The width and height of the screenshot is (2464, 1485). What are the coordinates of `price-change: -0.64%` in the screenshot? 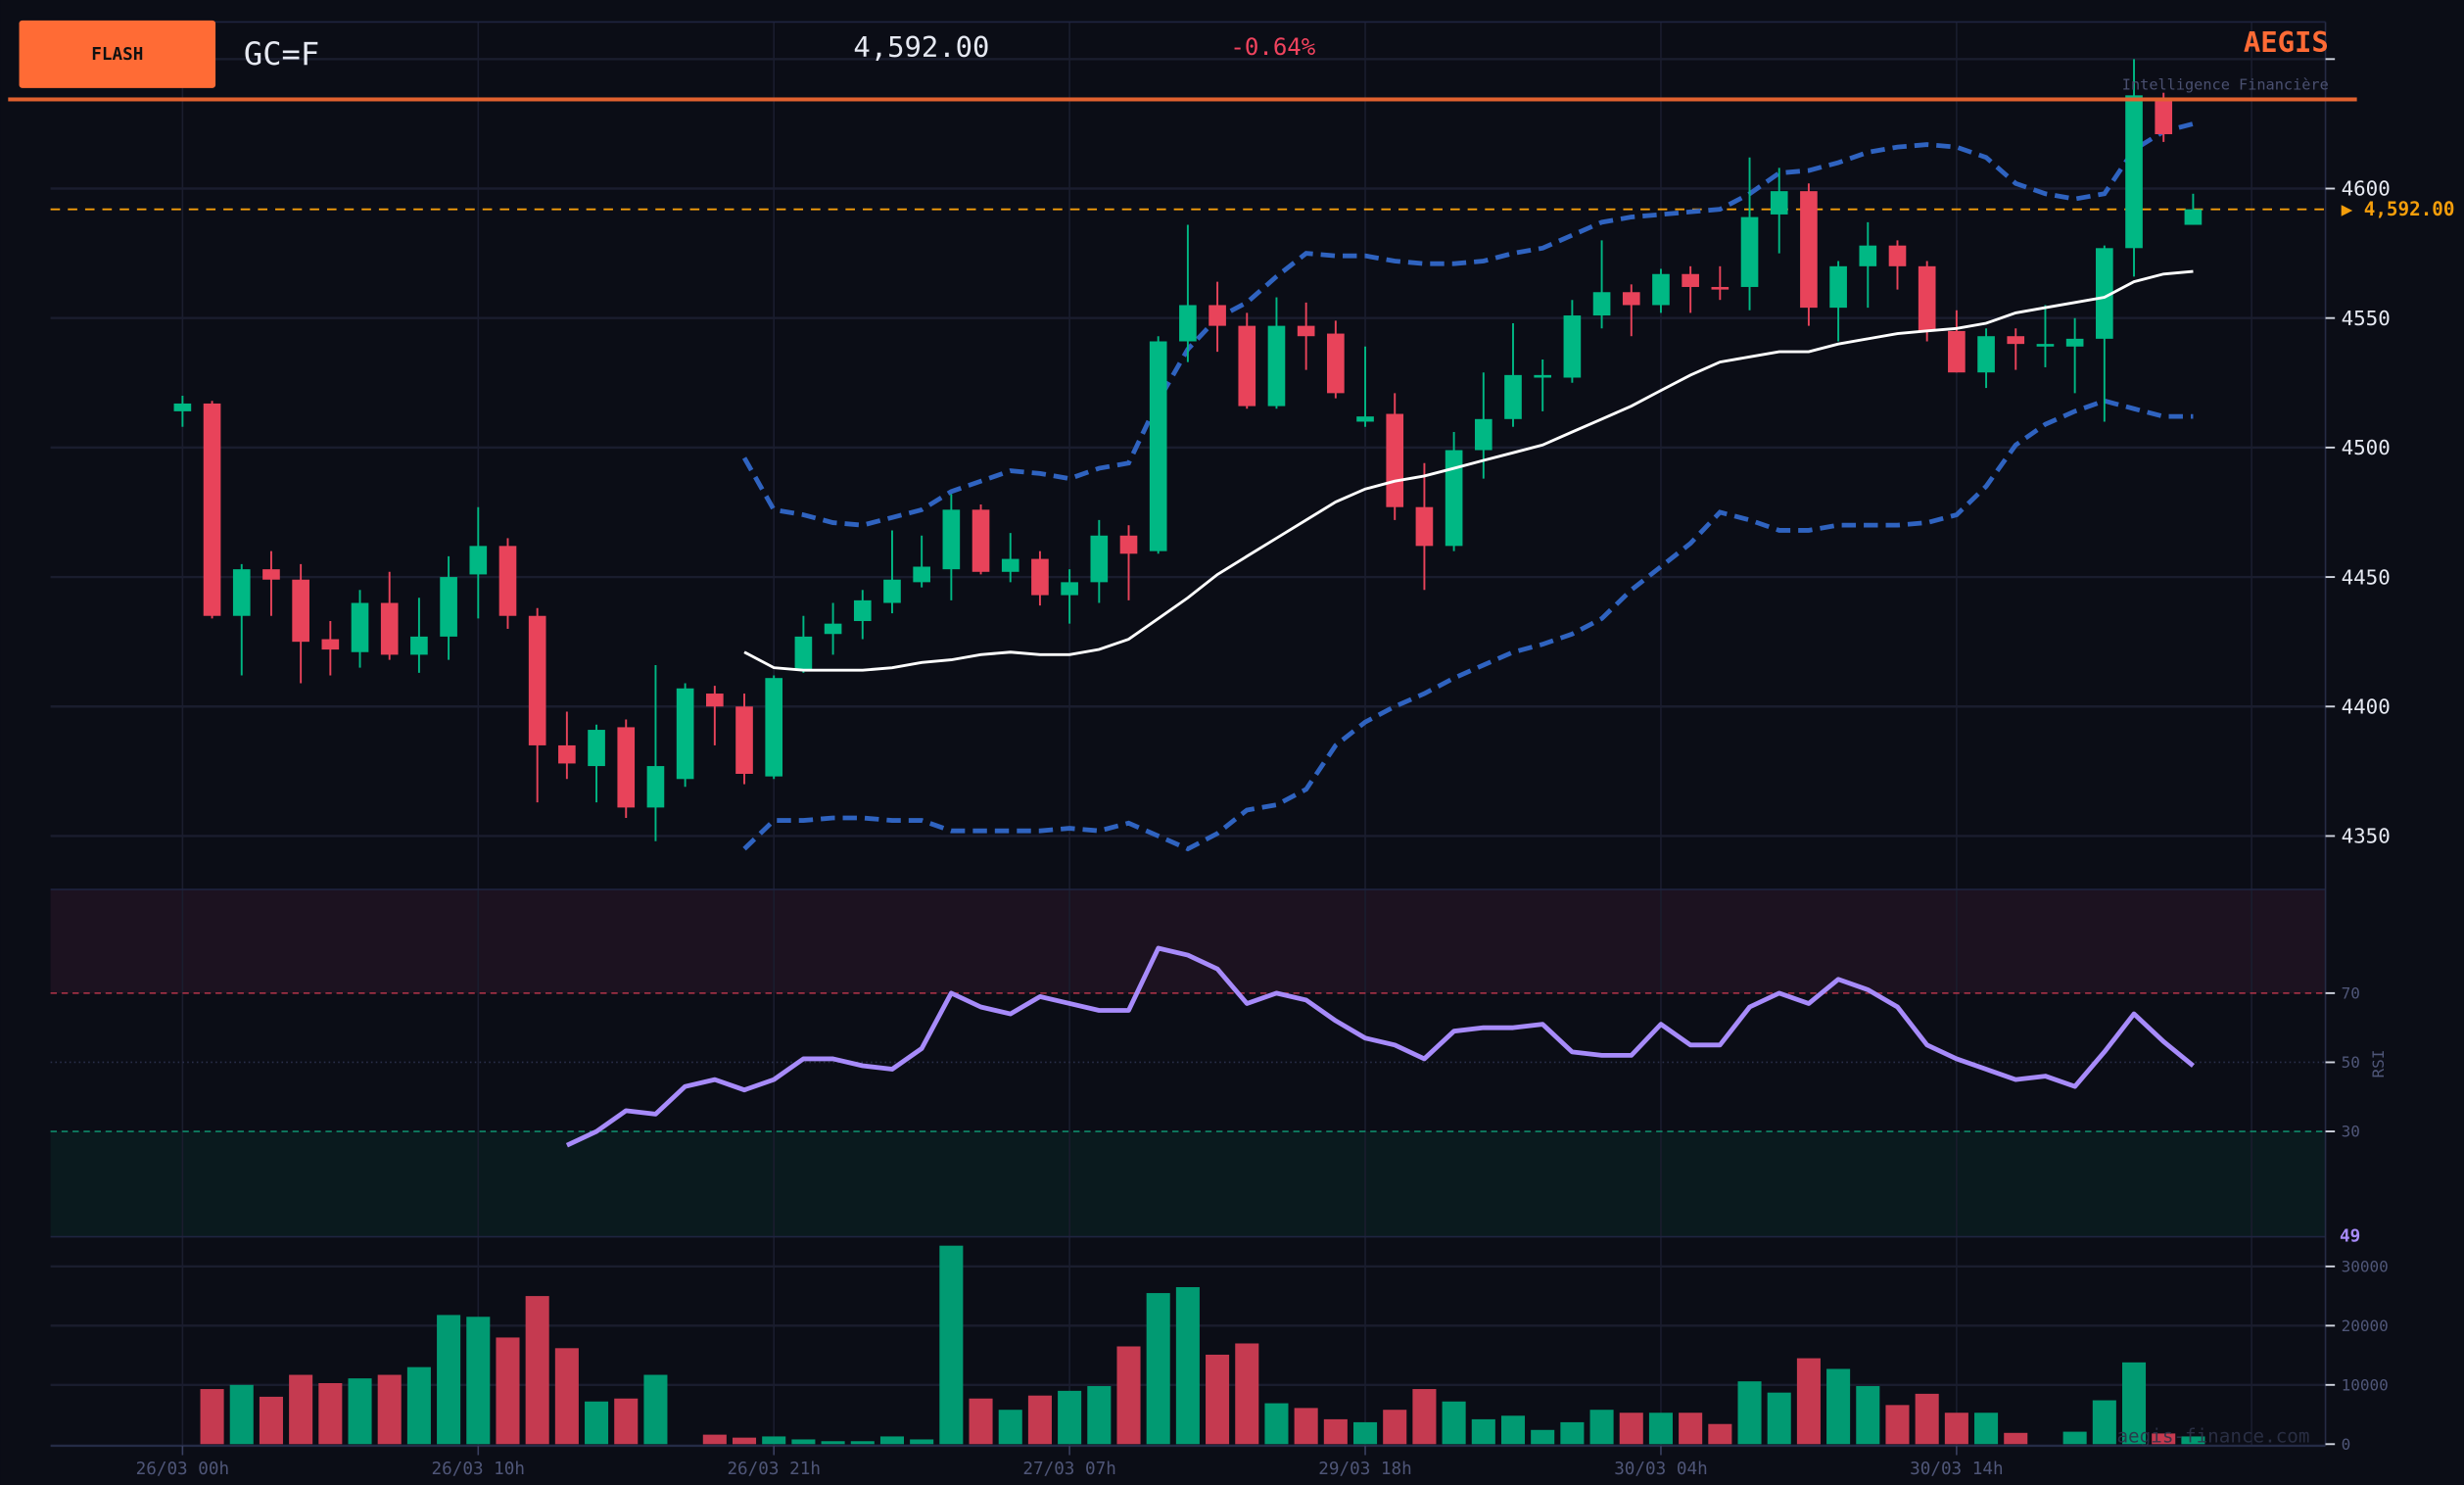 It's located at (1272, 47).